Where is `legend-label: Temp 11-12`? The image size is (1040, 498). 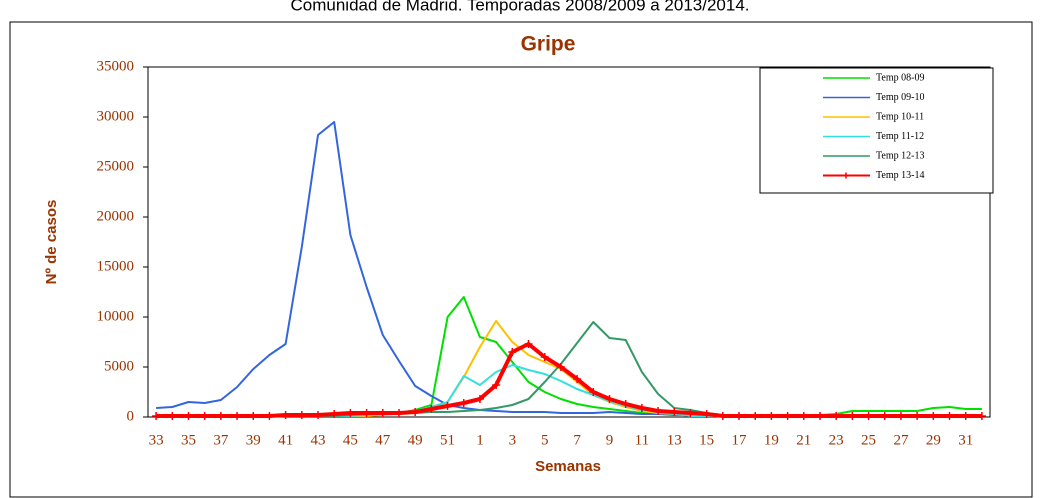
legend-label: Temp 11-12 is located at coordinates (900, 136).